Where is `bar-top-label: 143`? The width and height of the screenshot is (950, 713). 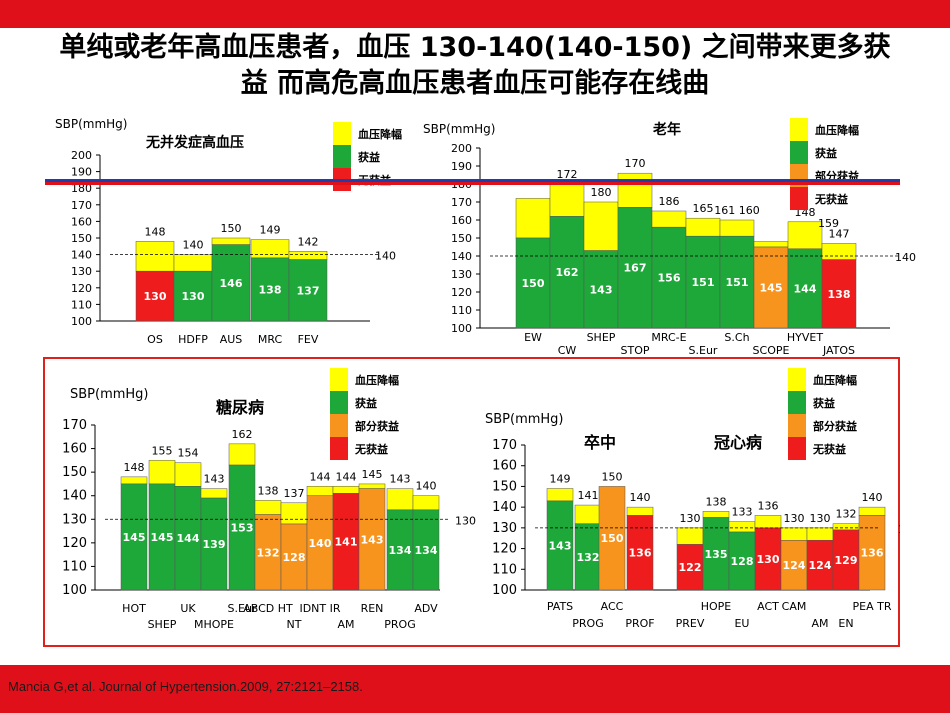 bar-top-label: 143 is located at coordinates (214, 479).